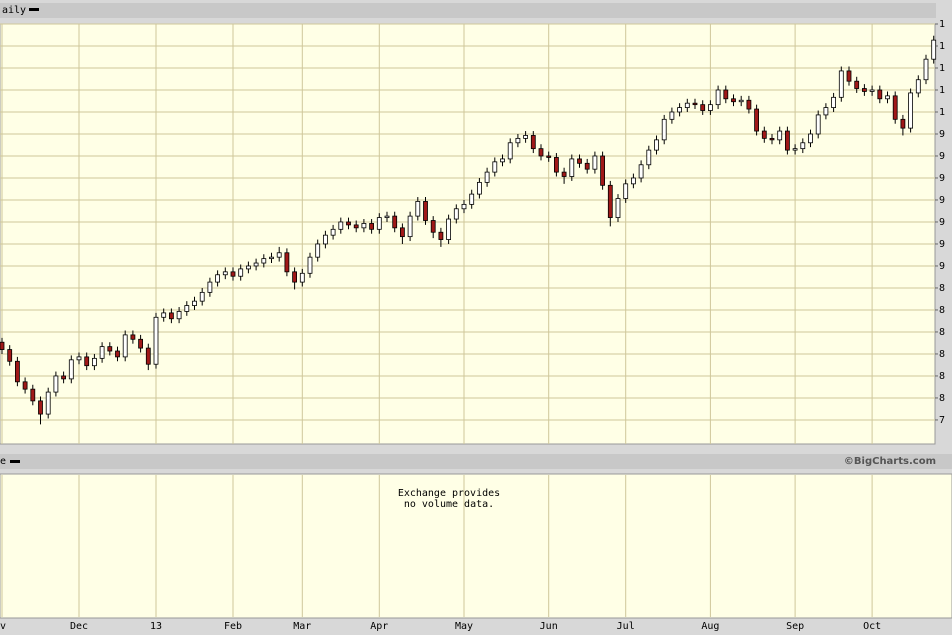  What do you see at coordinates (872, 626) in the screenshot?
I see `x-tick-label: Oct` at bounding box center [872, 626].